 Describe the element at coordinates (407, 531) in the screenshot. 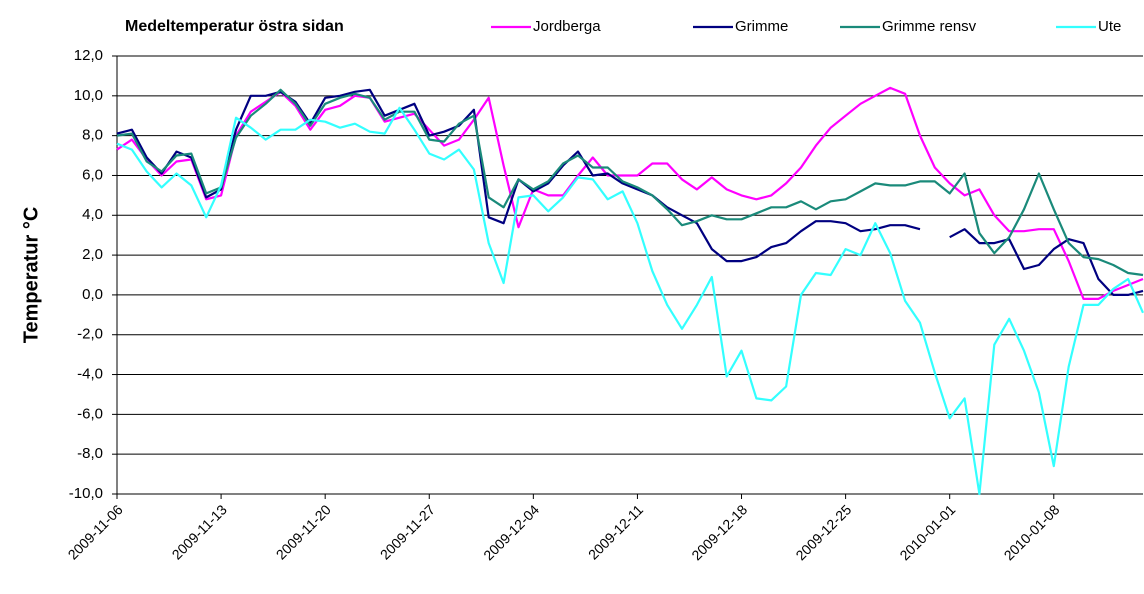

I see `x-tick-label: 2009-11-27` at that location.